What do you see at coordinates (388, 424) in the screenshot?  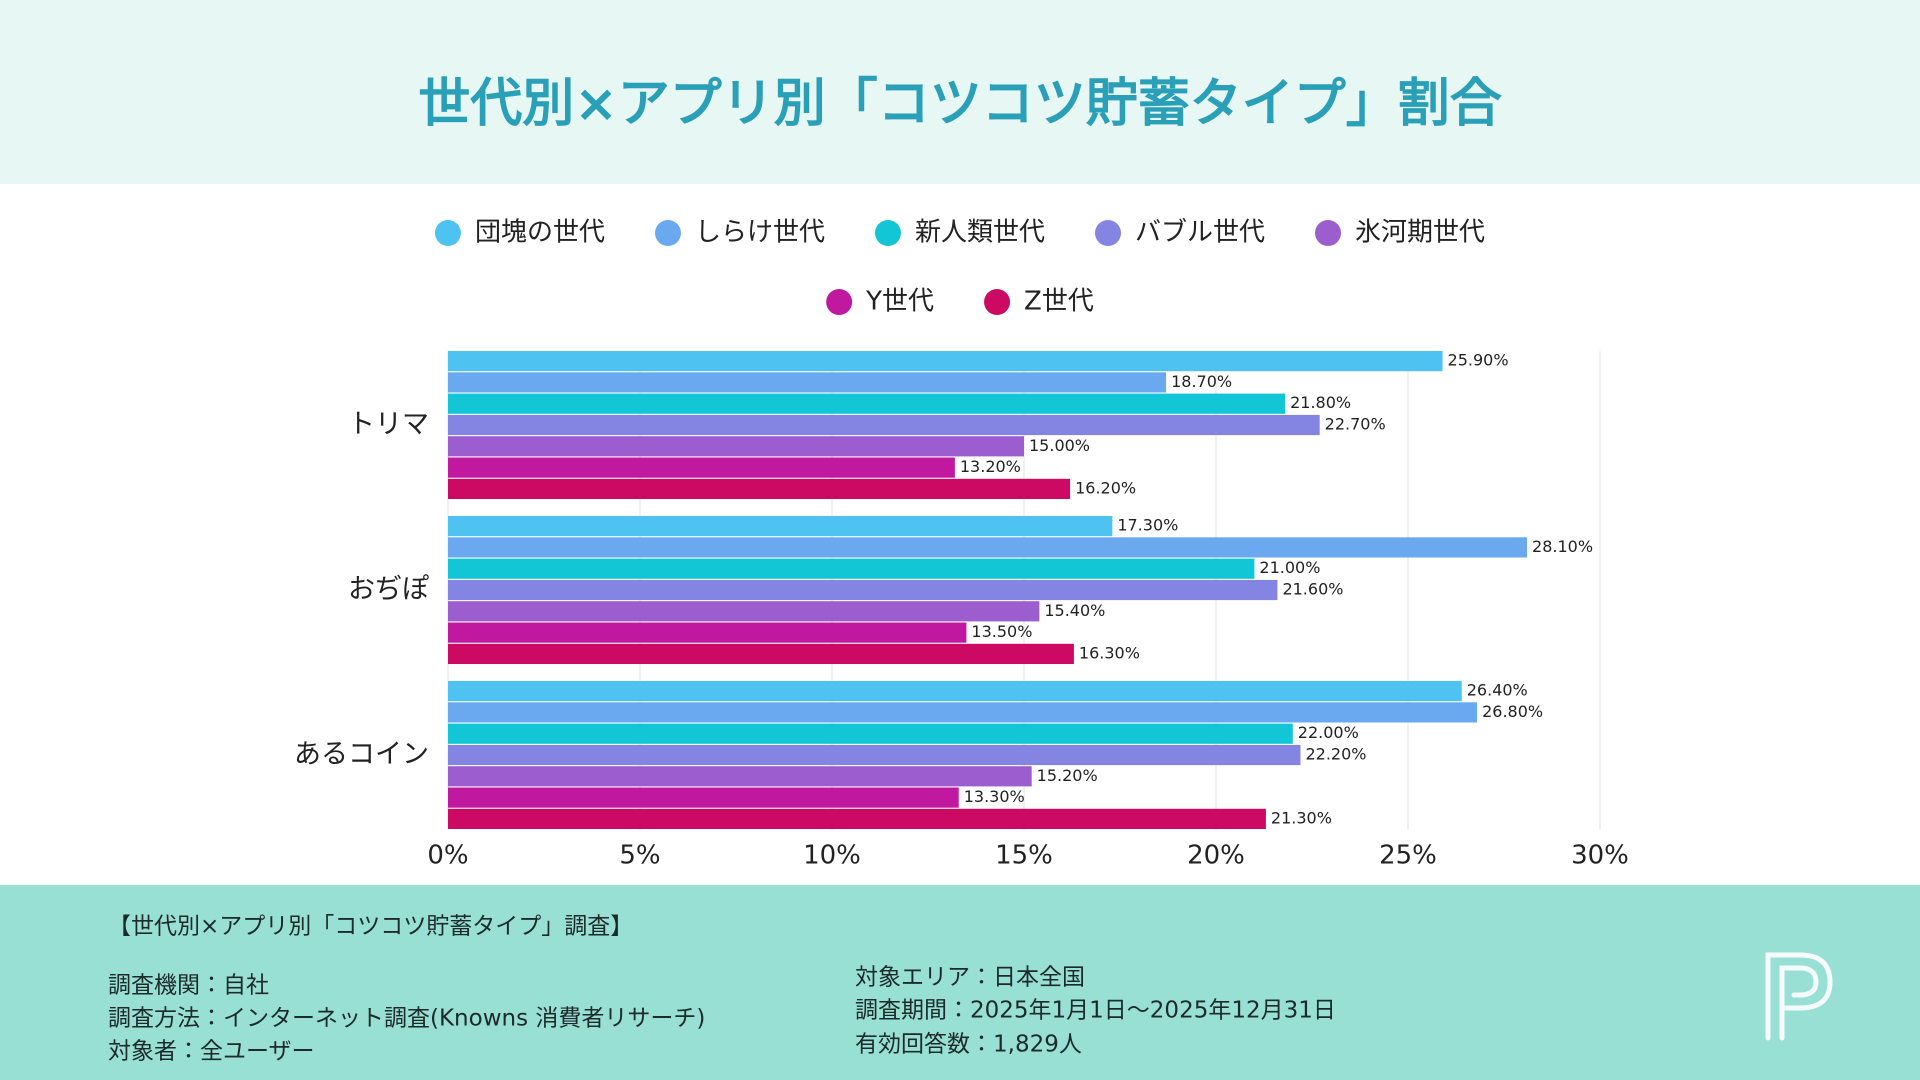 I see `y-tick-label: トリマ` at bounding box center [388, 424].